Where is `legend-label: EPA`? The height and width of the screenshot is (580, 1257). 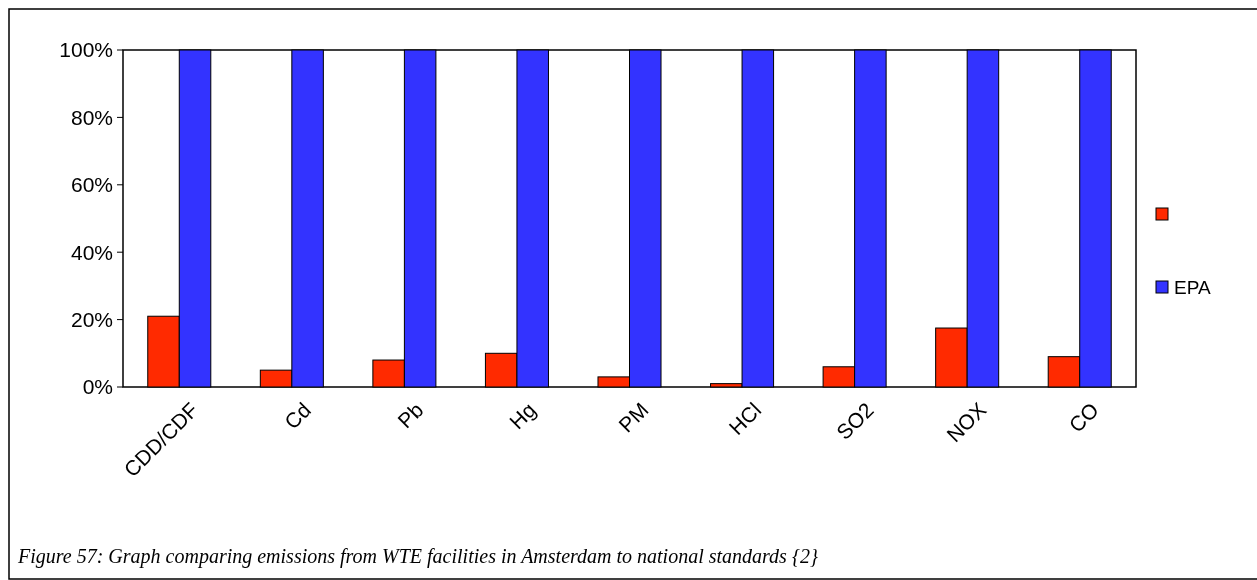 legend-label: EPA is located at coordinates (1192, 287).